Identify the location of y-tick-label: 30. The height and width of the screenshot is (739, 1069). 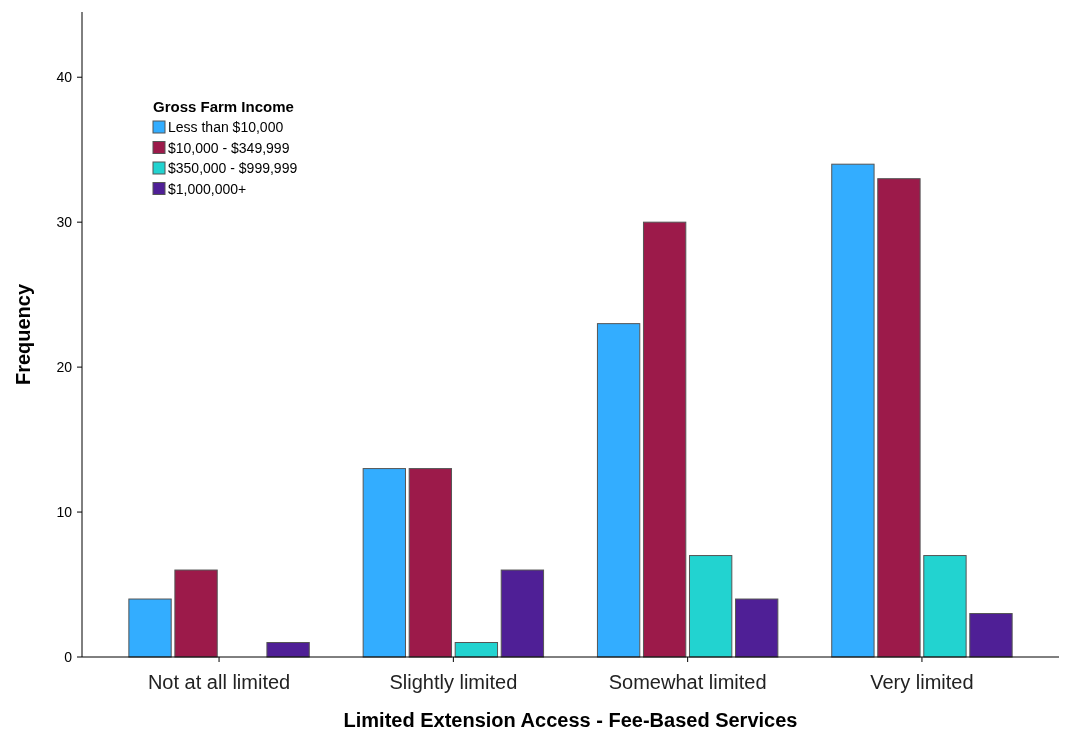
(64, 222).